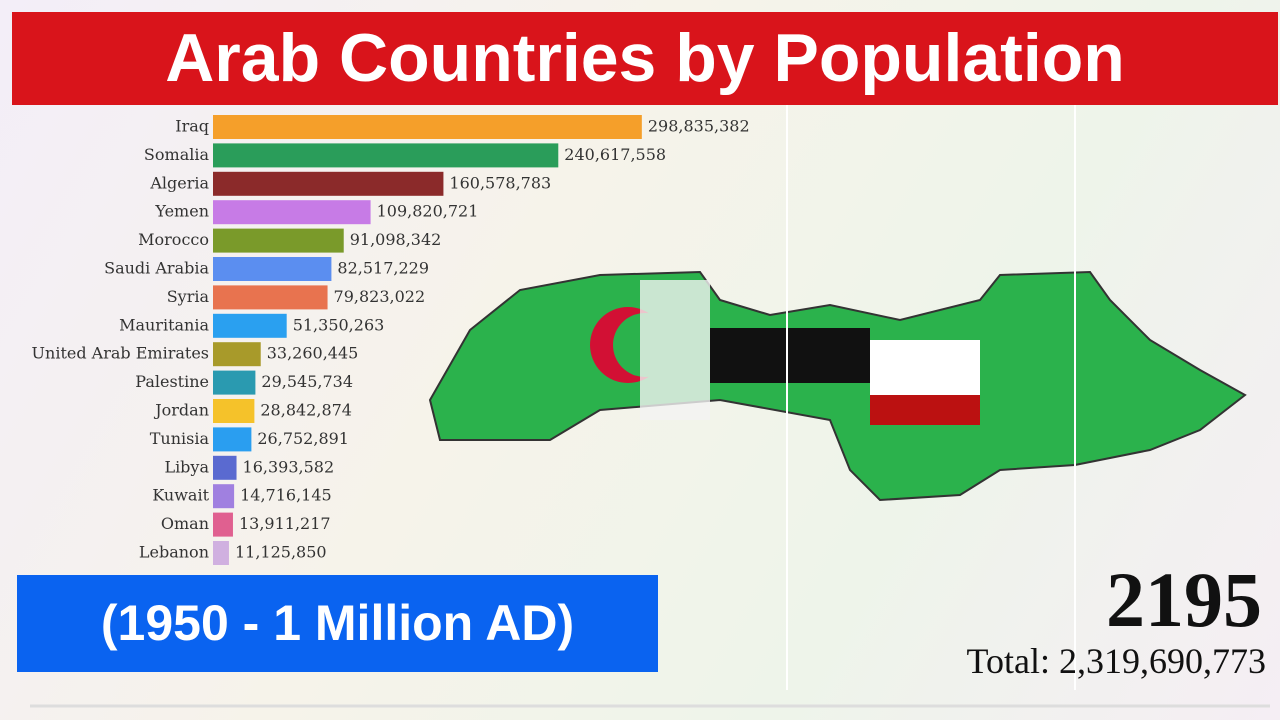 This screenshot has height=720, width=1280. Describe the element at coordinates (645, 58) in the screenshot. I see `title: Arab Countries by Population` at that location.